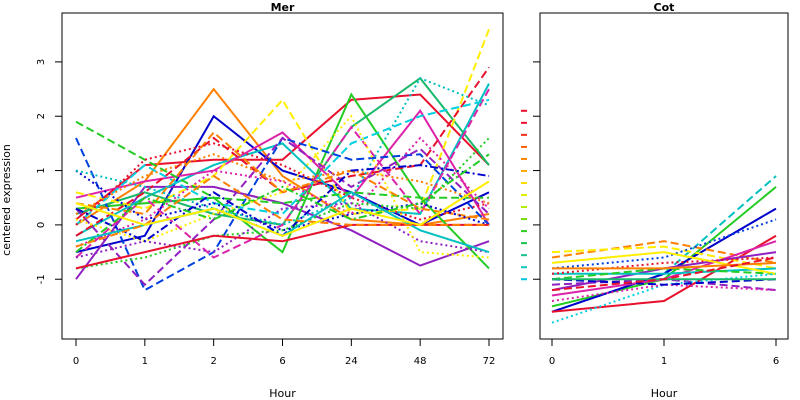  Describe the element at coordinates (41, 225) in the screenshot. I see `y-tick-label-0: 0` at that location.